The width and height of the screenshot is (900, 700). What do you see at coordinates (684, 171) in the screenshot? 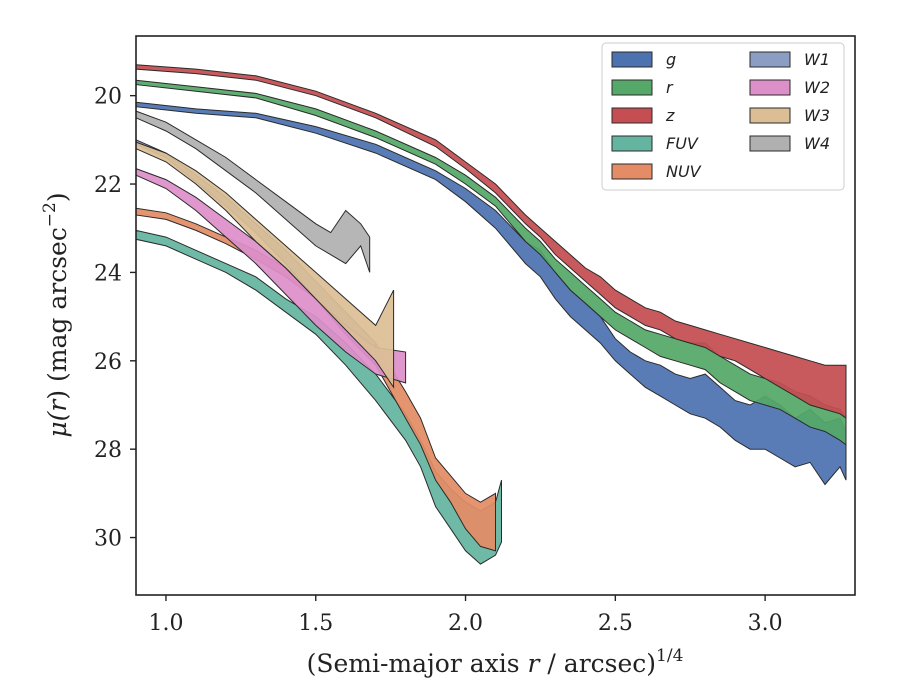
I see `legend-label-nuv: NUV` at bounding box center [684, 171].